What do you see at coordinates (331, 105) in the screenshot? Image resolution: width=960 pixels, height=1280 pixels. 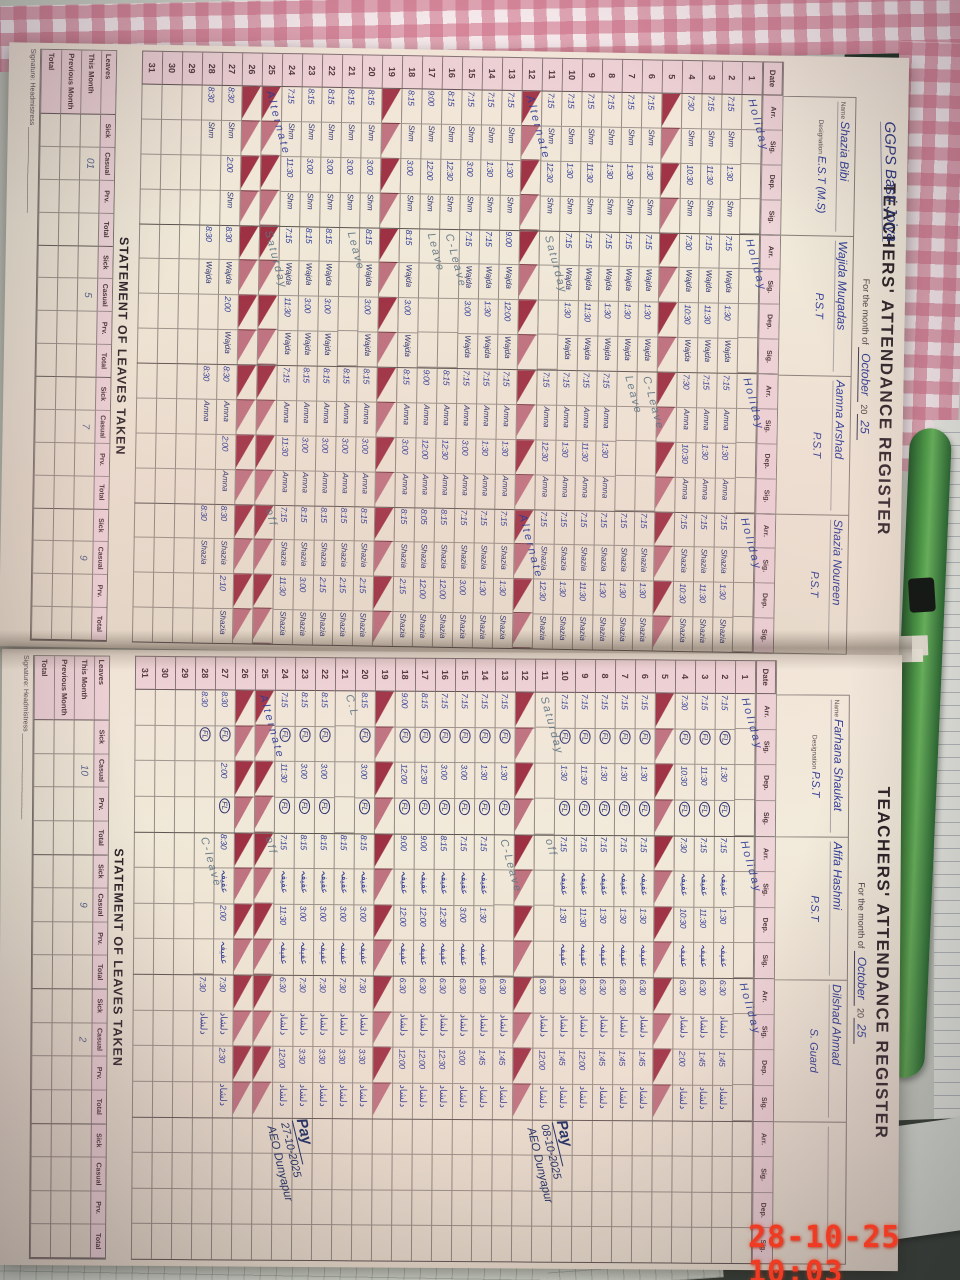 I see `attendance-cell: 8:15` at bounding box center [331, 105].